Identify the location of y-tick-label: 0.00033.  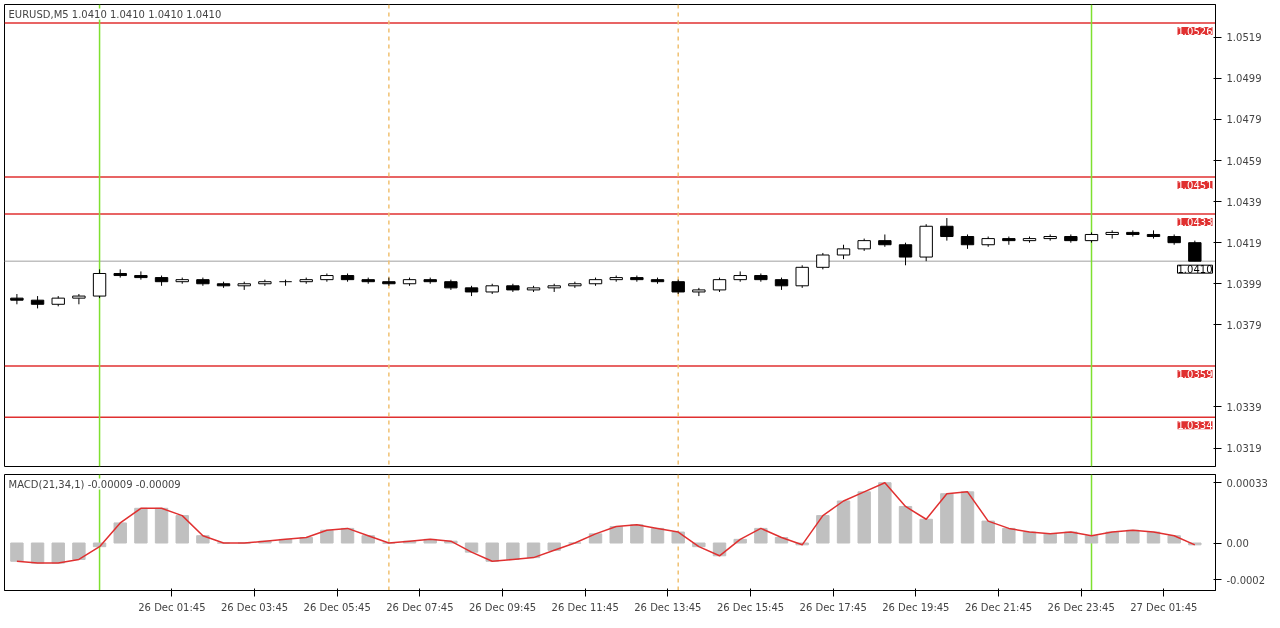
(1247, 483).